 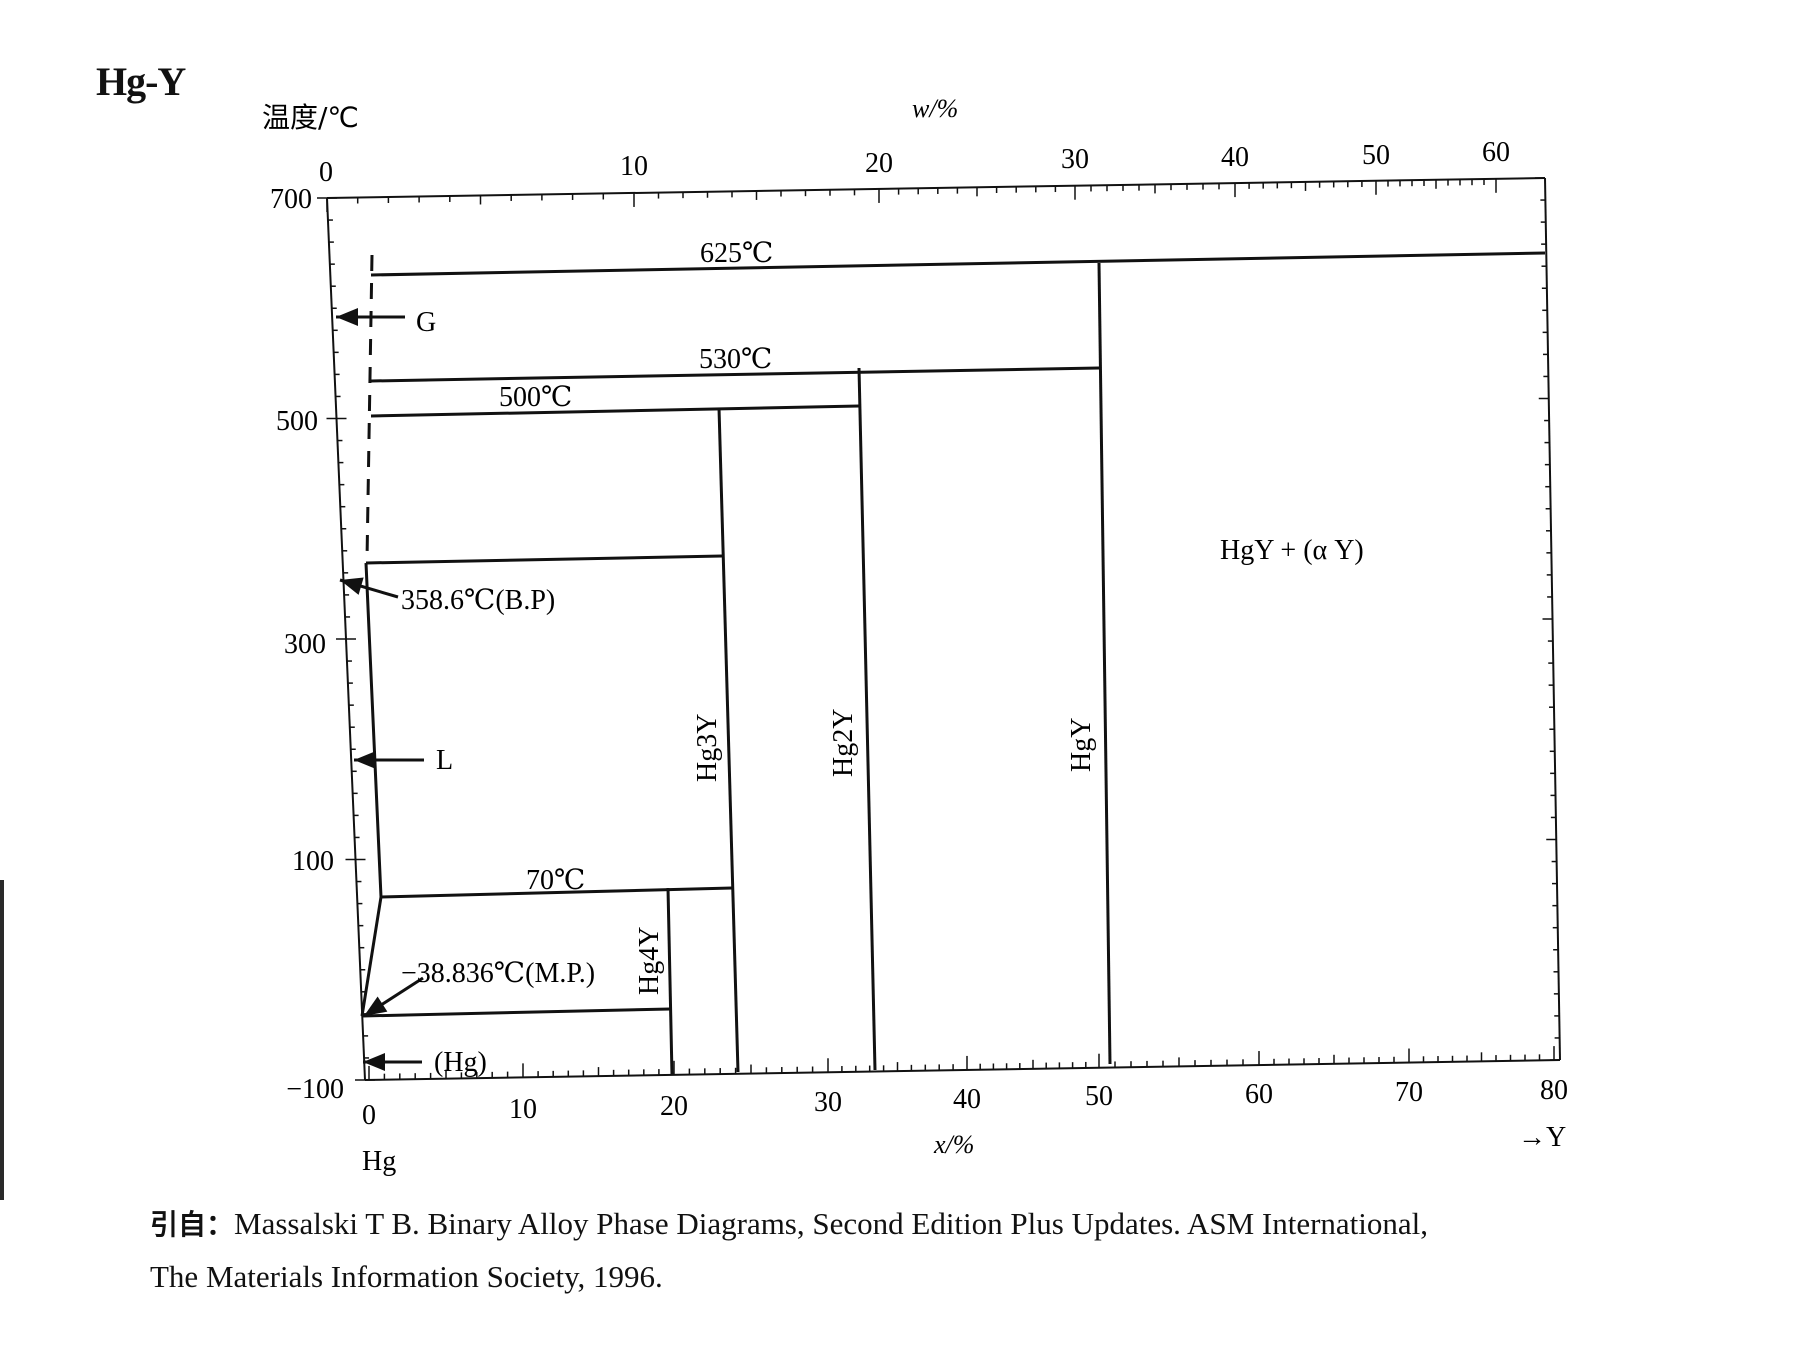 What do you see at coordinates (967, 1099) in the screenshot?
I see `x-tick-40: 40` at bounding box center [967, 1099].